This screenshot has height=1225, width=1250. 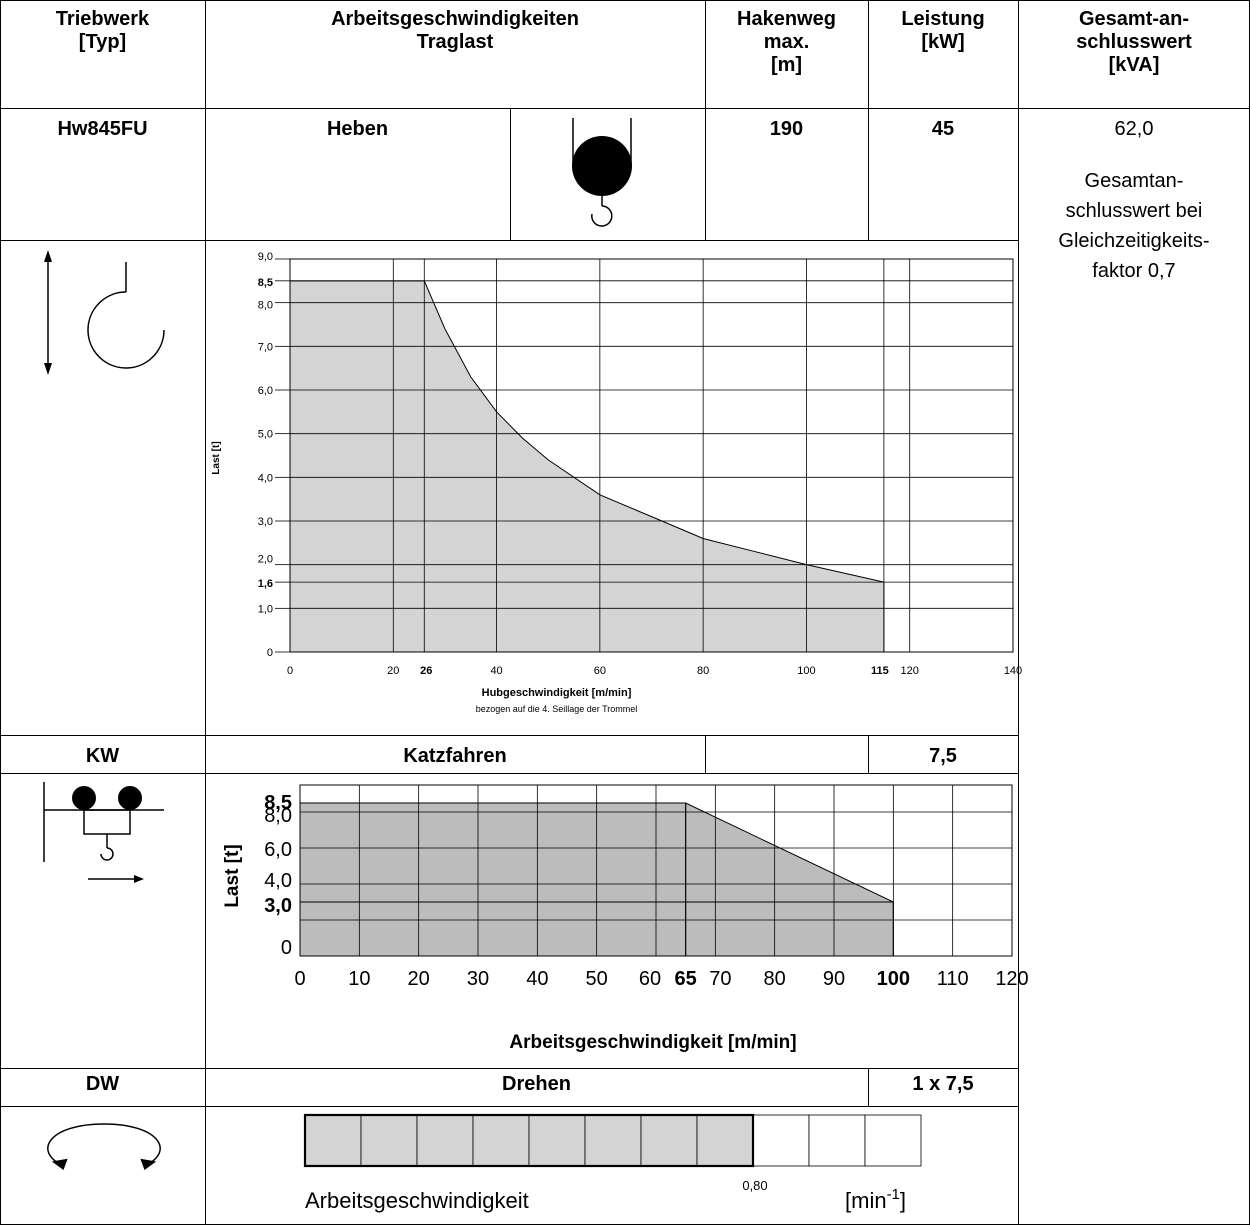 I want to click on header-hakenweg: Hakenweg max. [m], so click(x=786, y=42).